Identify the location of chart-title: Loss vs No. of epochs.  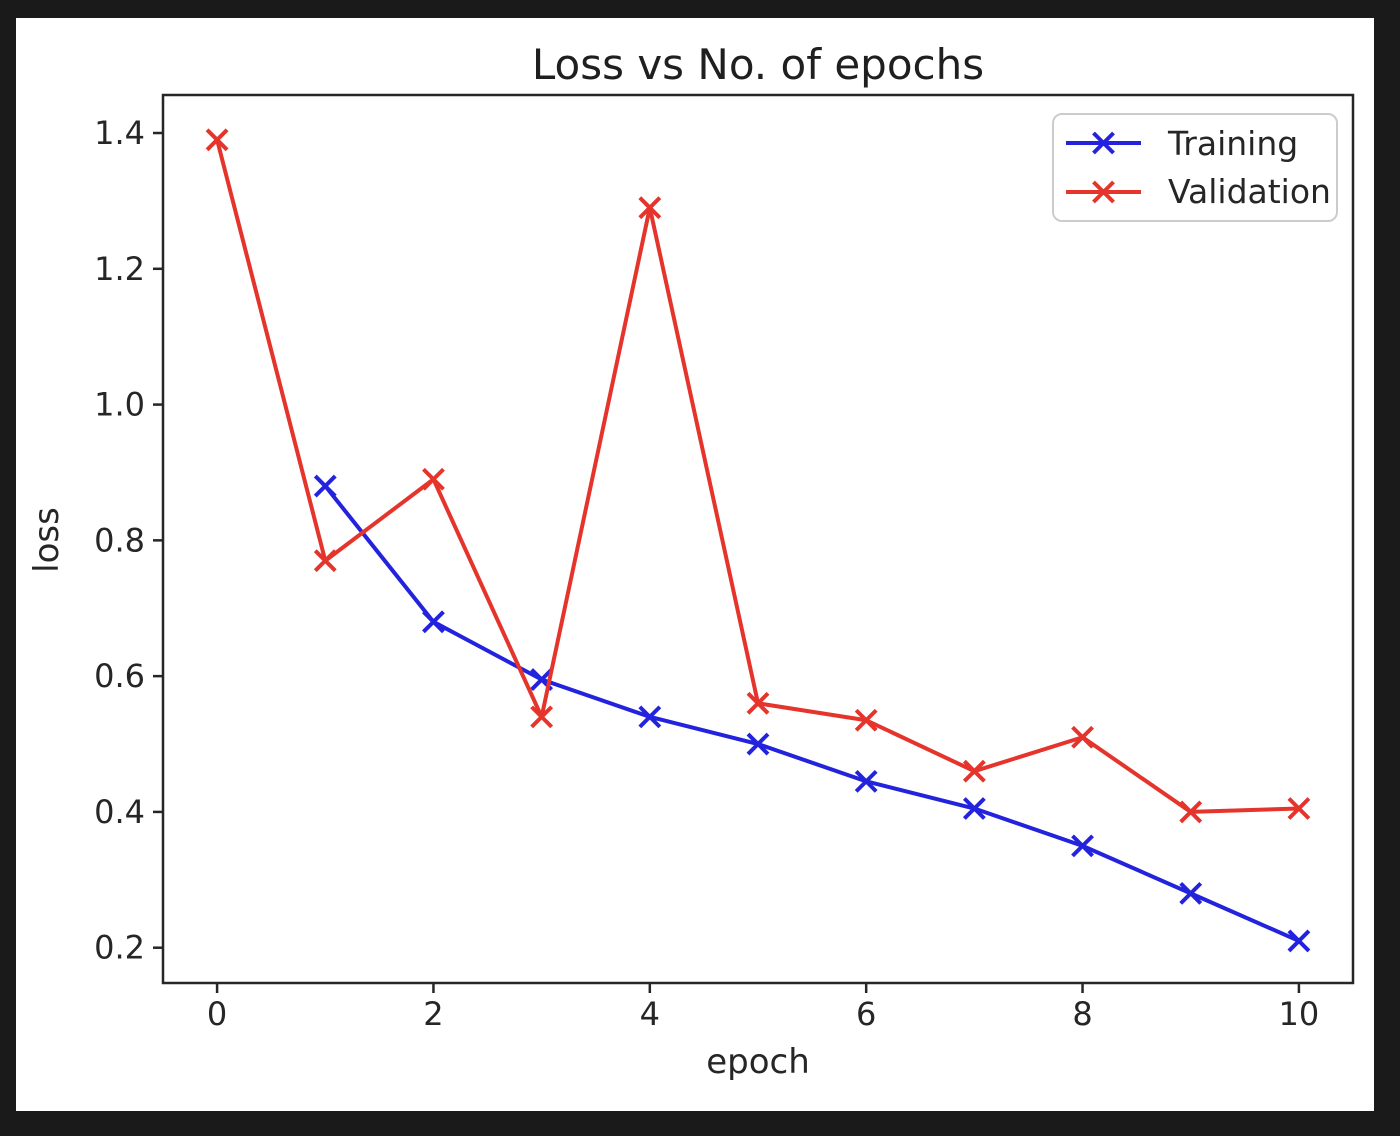
(758, 64).